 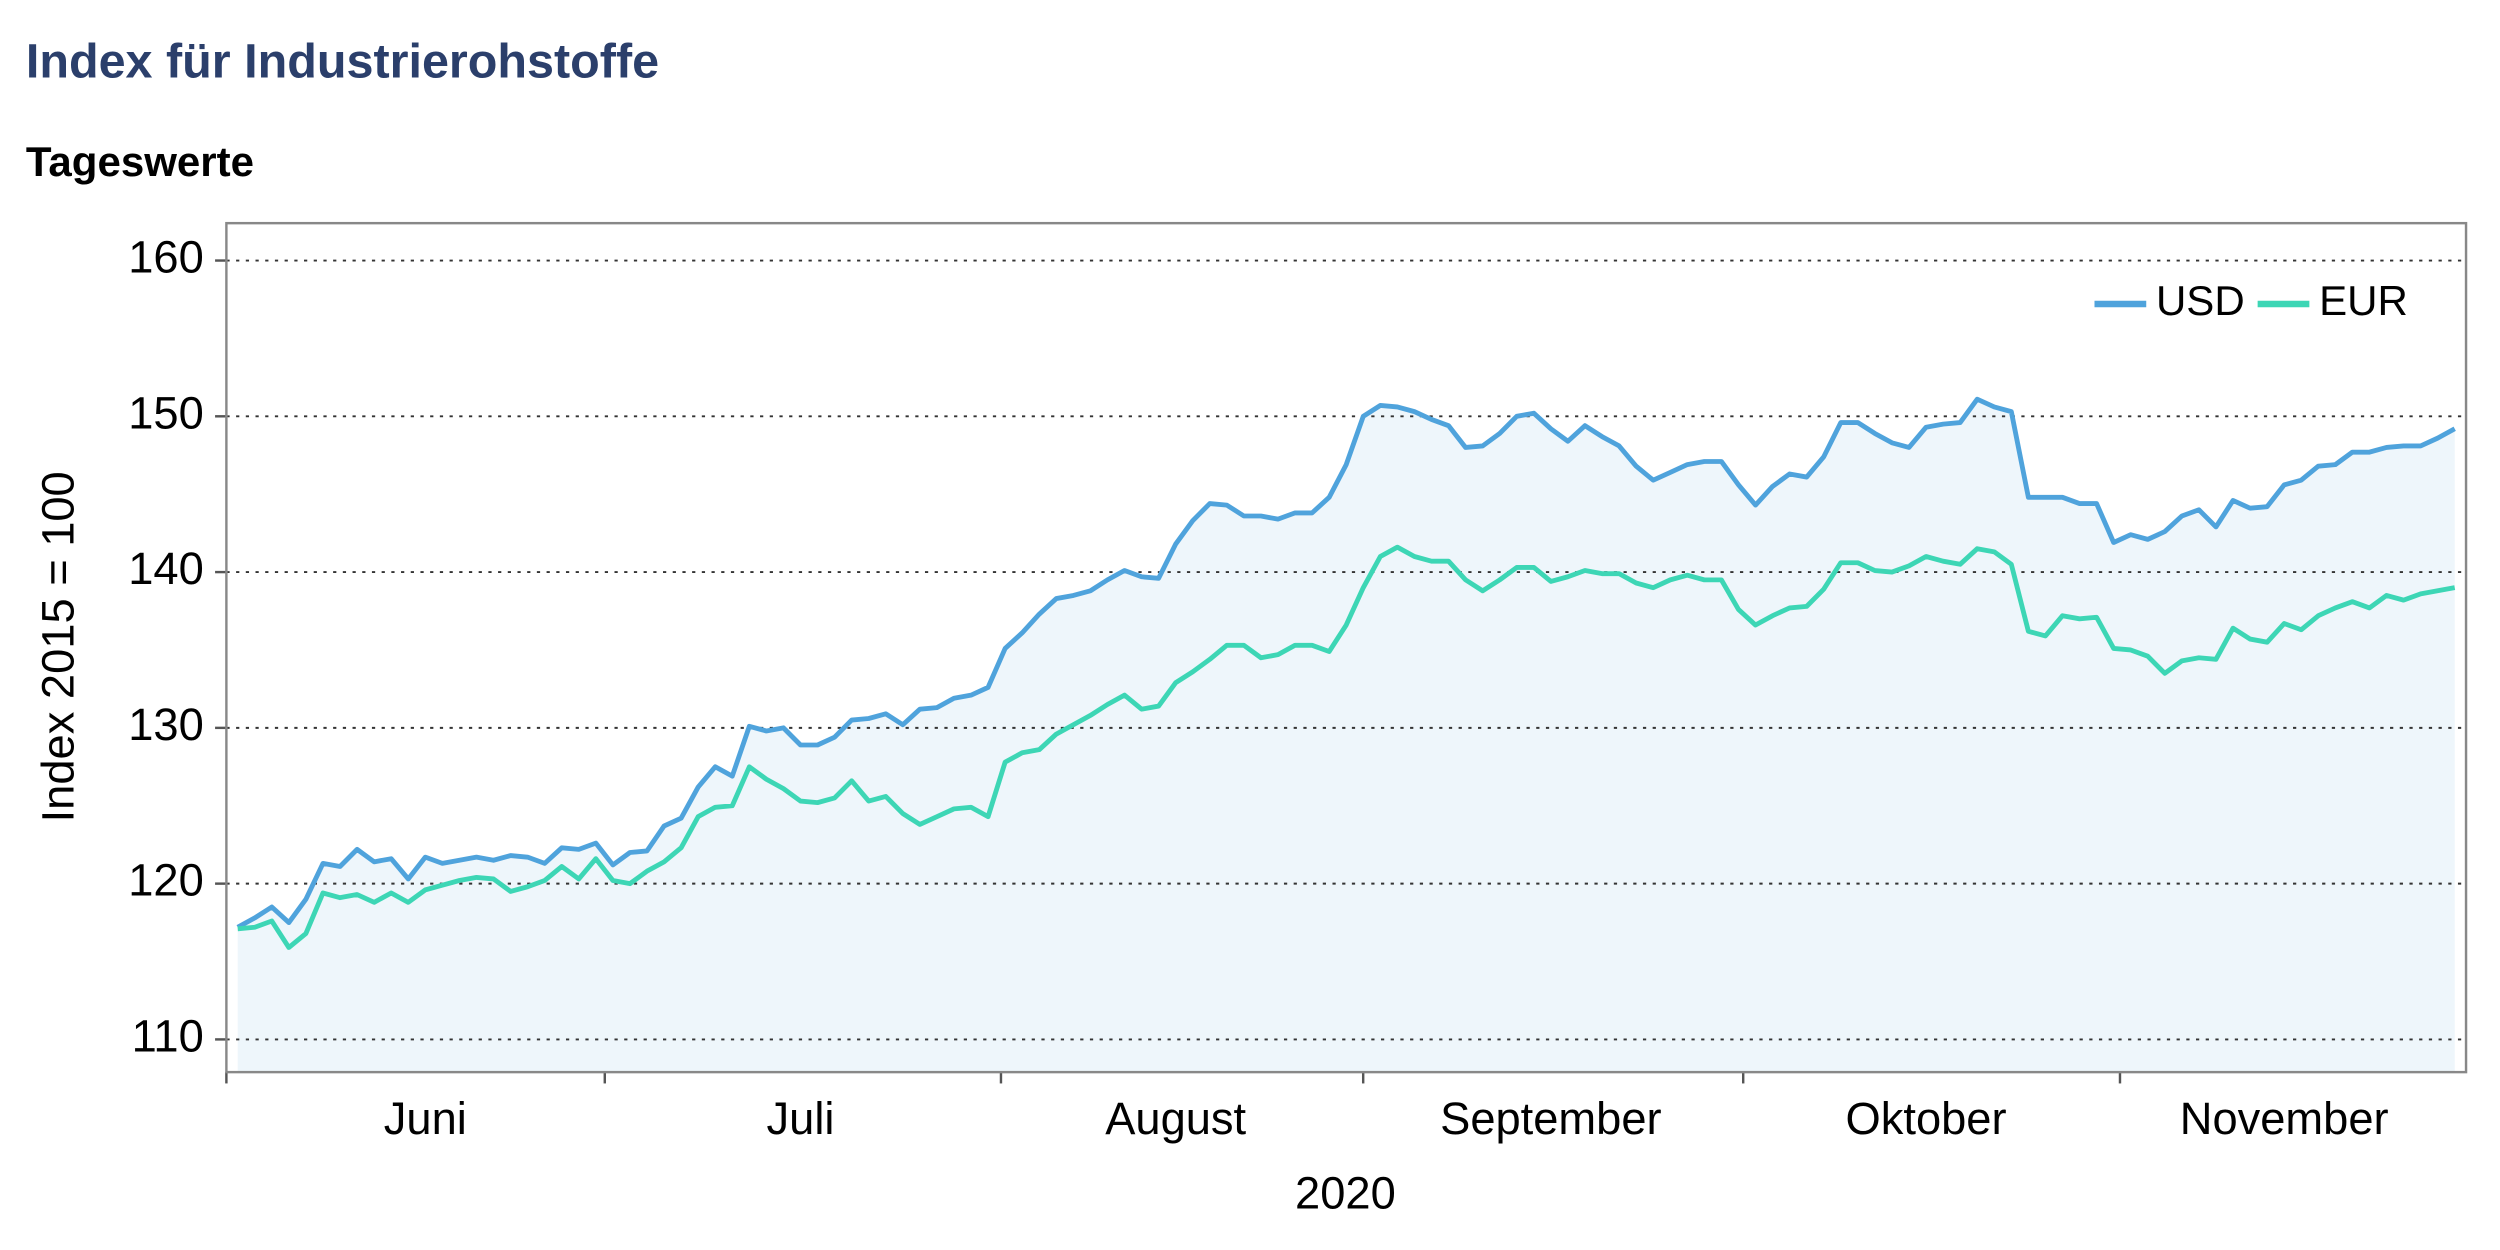 I want to click on y-tick-label: 110, so click(x=168, y=1035).